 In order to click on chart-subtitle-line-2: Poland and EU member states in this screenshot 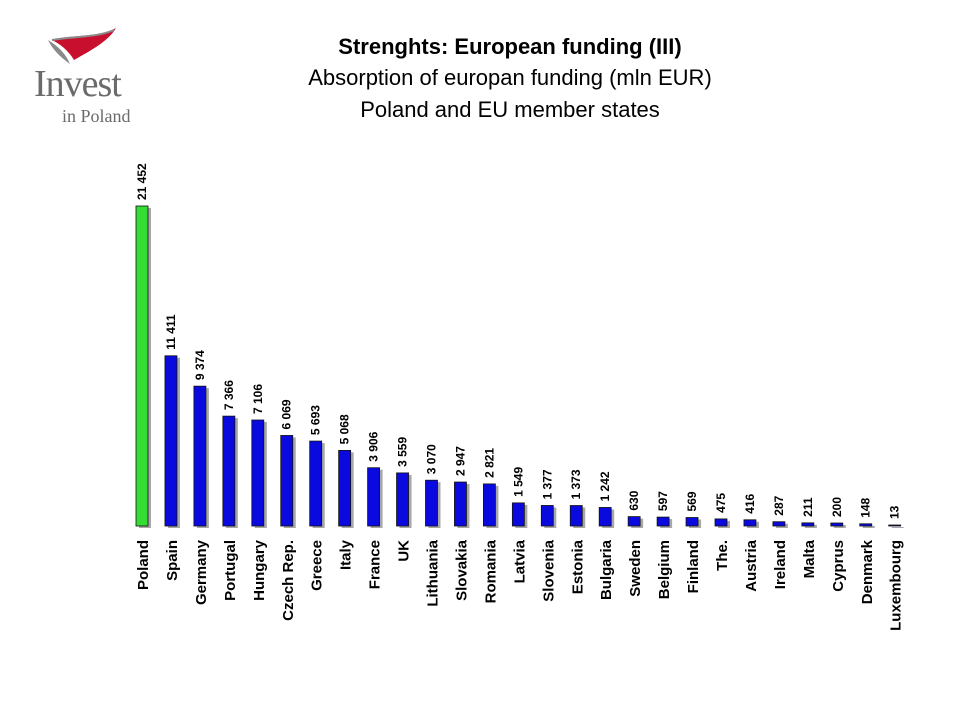, I will do `click(510, 109)`.